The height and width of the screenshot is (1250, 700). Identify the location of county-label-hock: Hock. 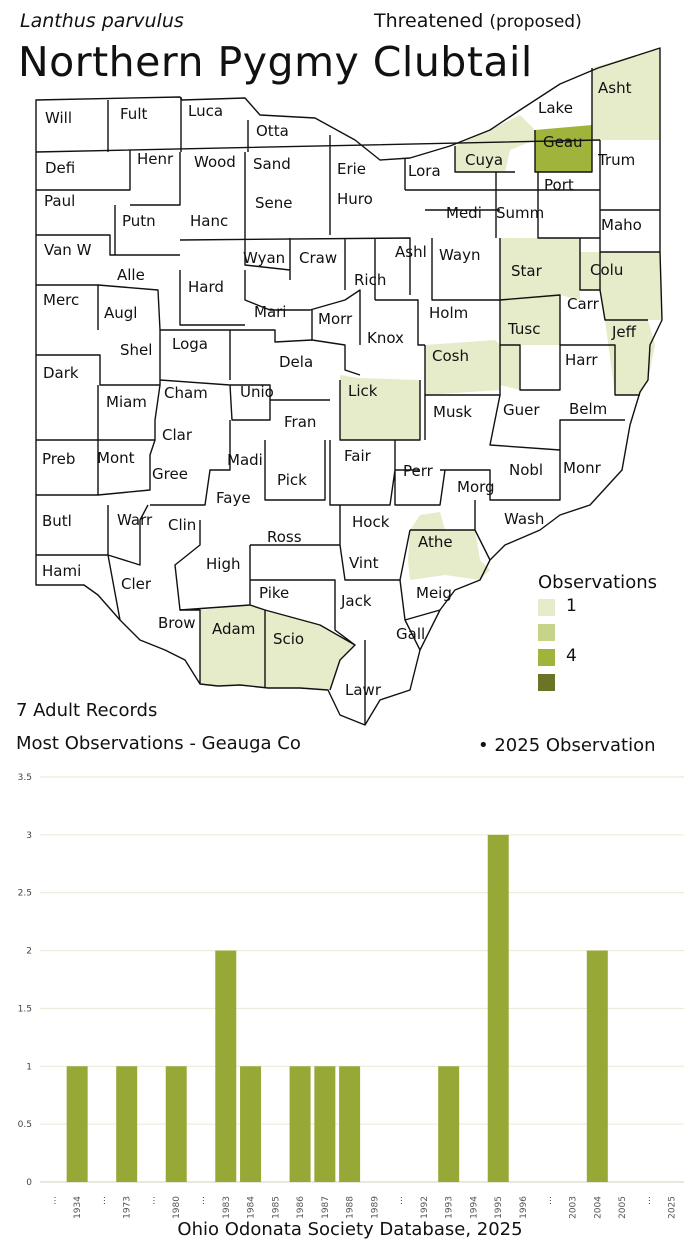
(371, 522).